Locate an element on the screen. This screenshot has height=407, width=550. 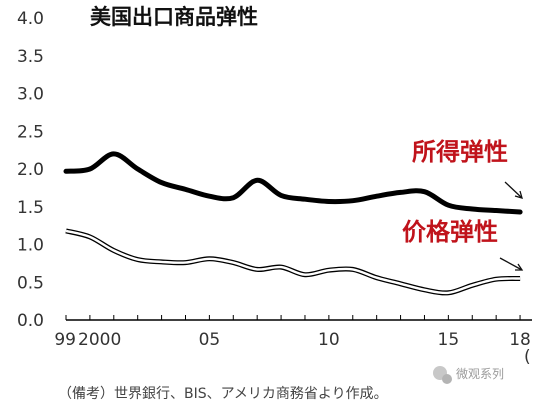
arrow-income-head is located at coordinates (518, 194).